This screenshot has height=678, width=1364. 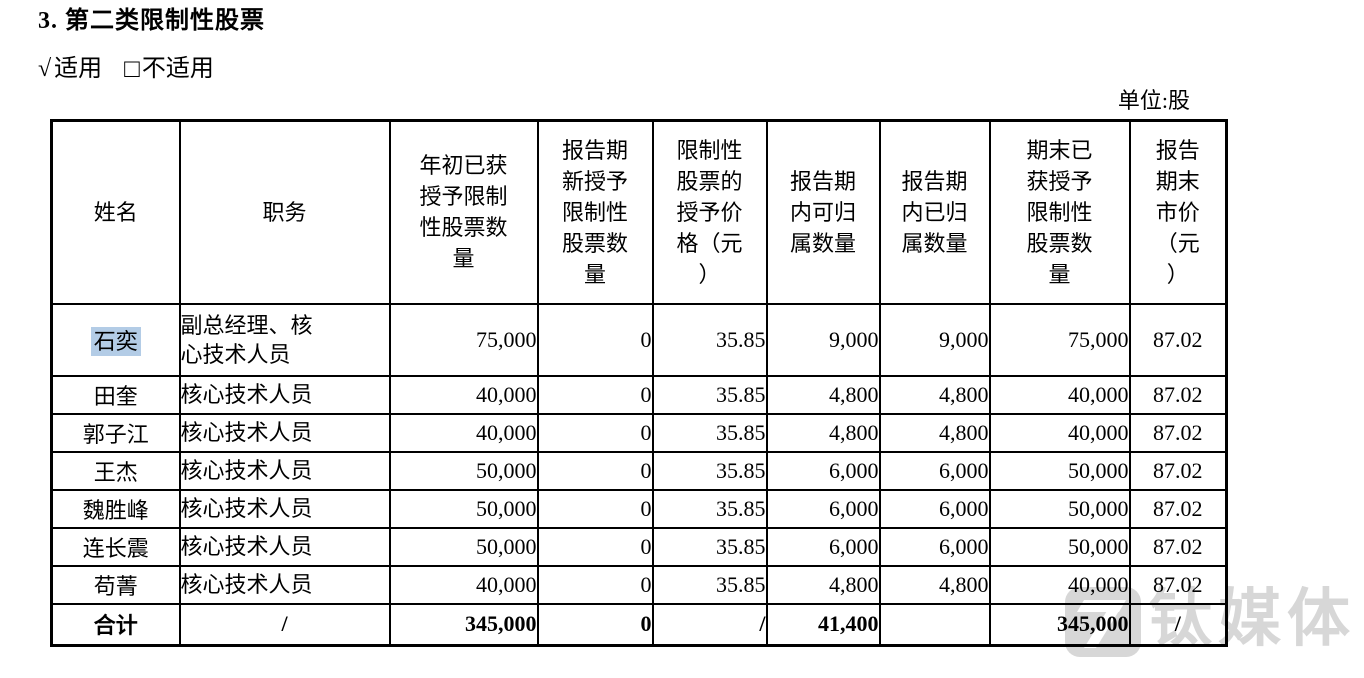 I want to click on cell-name: 王杰, so click(x=115, y=470).